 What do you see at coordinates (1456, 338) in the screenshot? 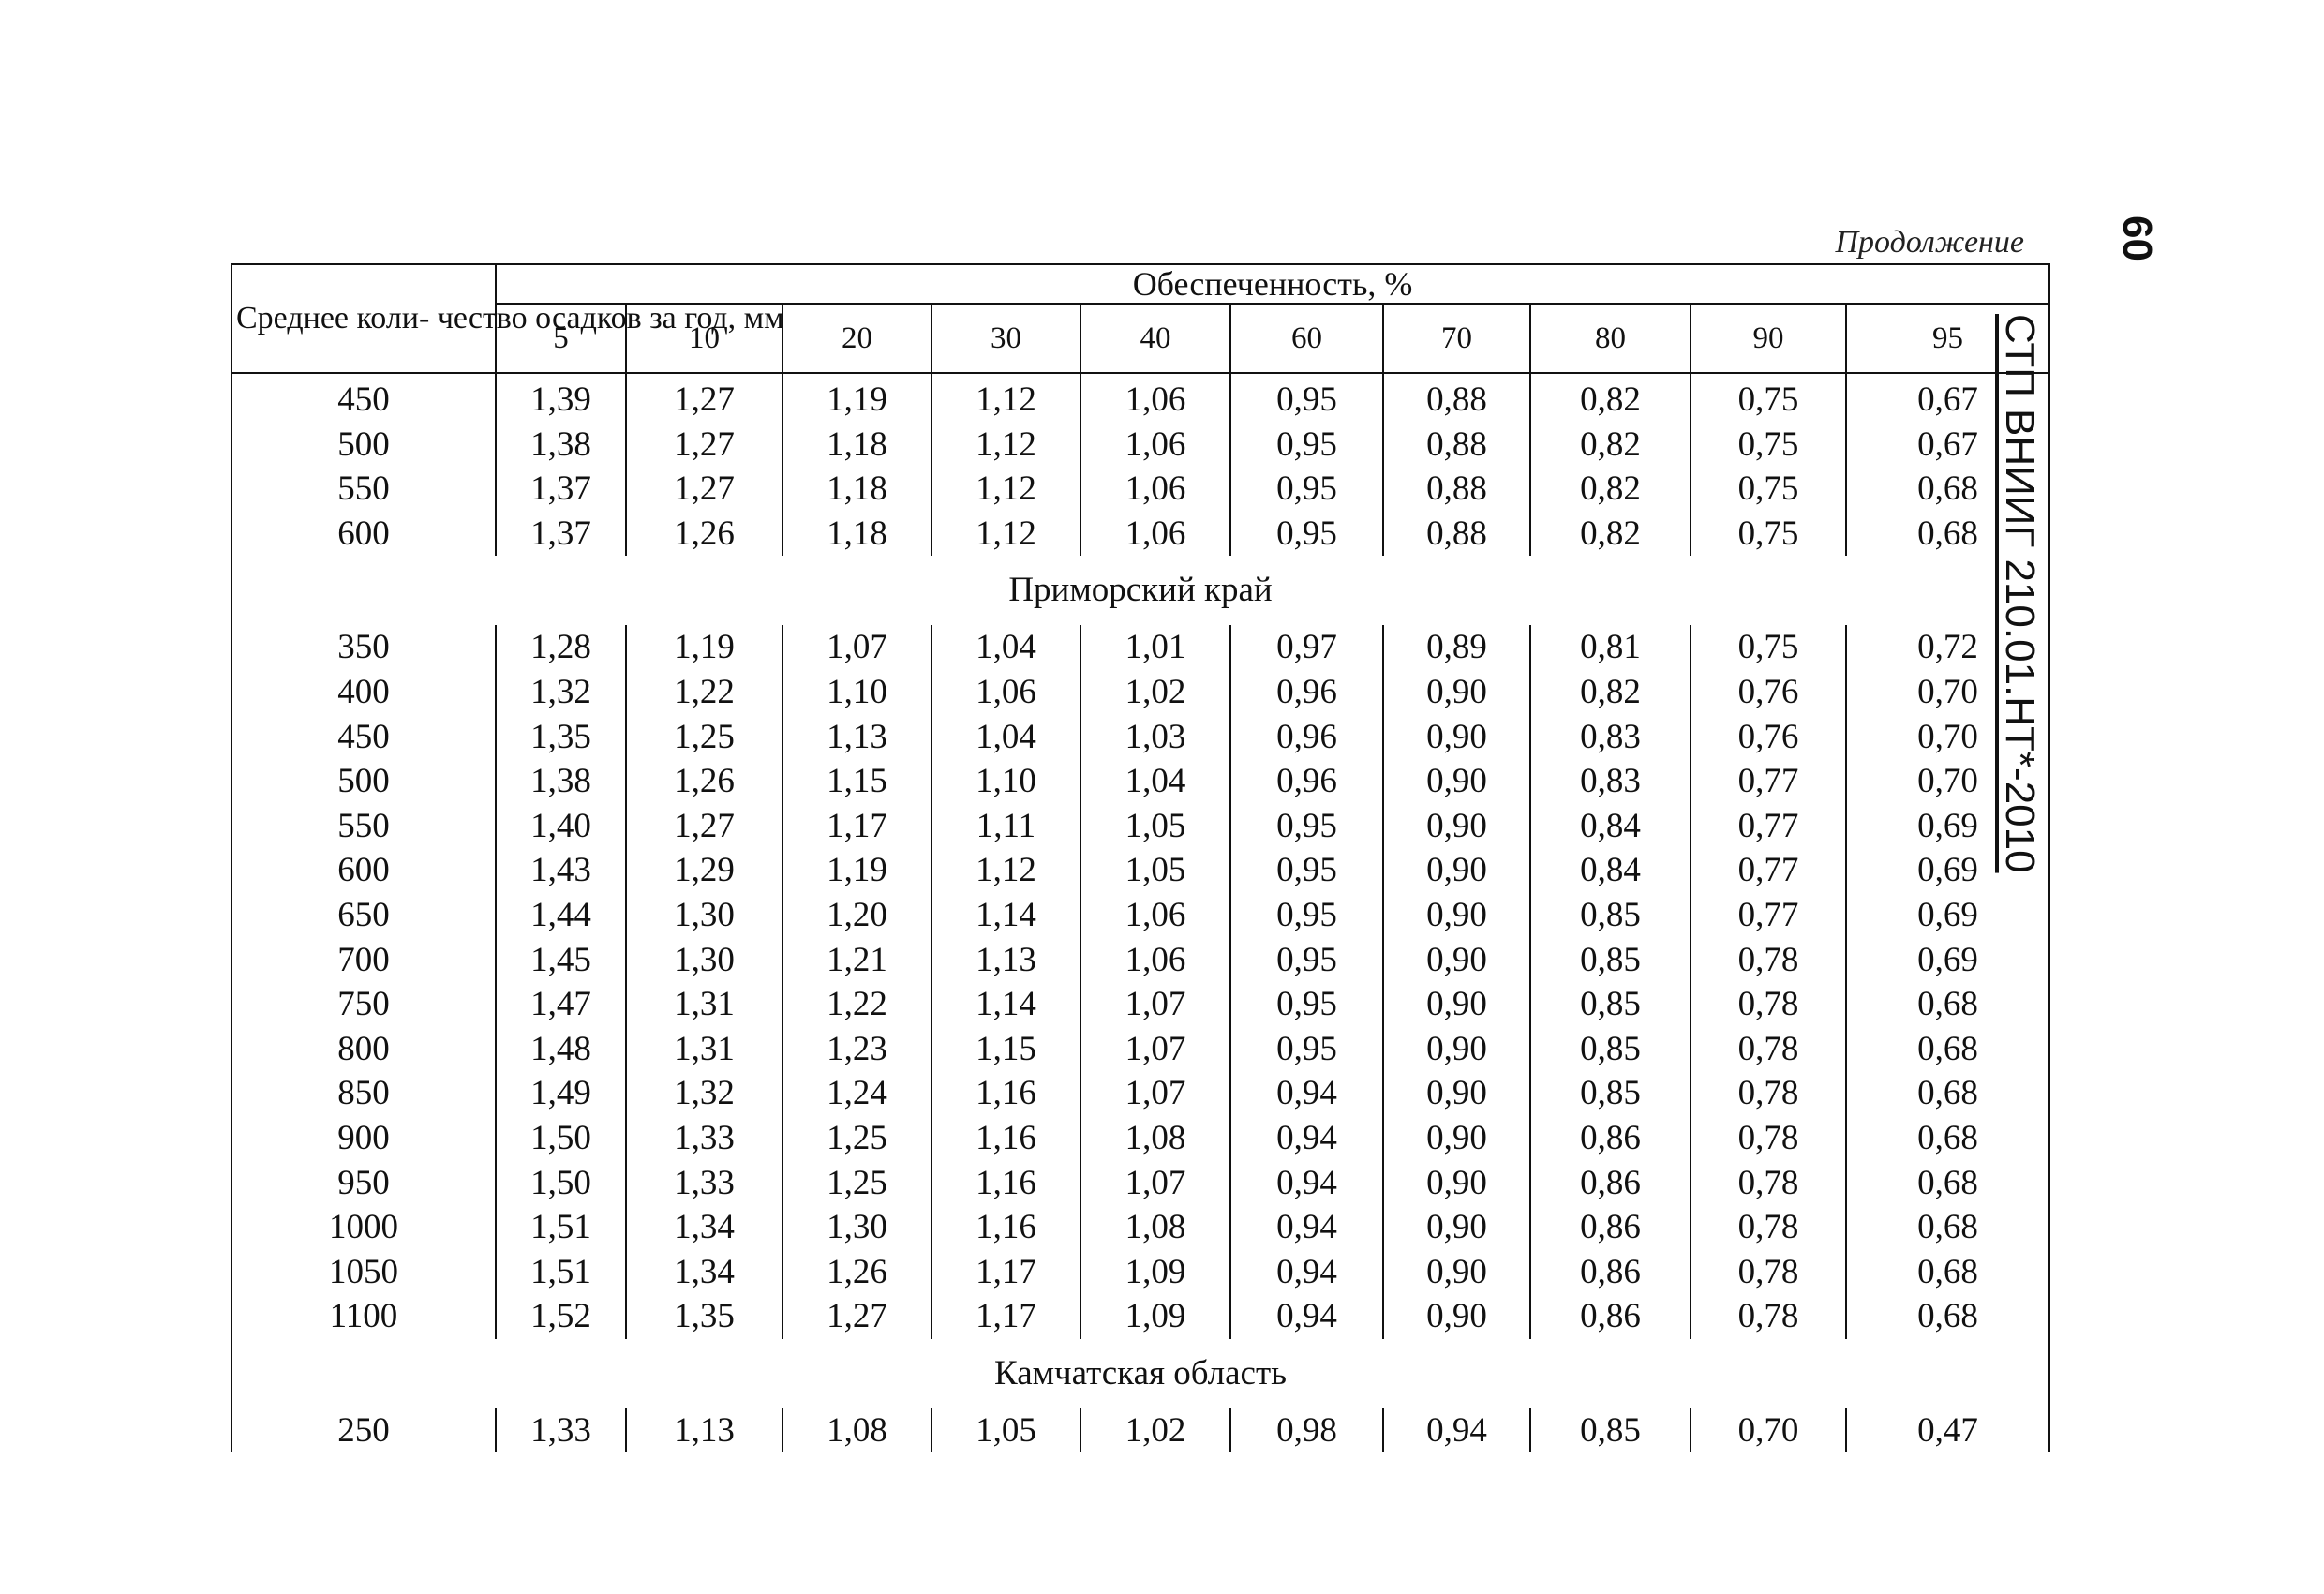
I see `column-header-percent: 70` at bounding box center [1456, 338].